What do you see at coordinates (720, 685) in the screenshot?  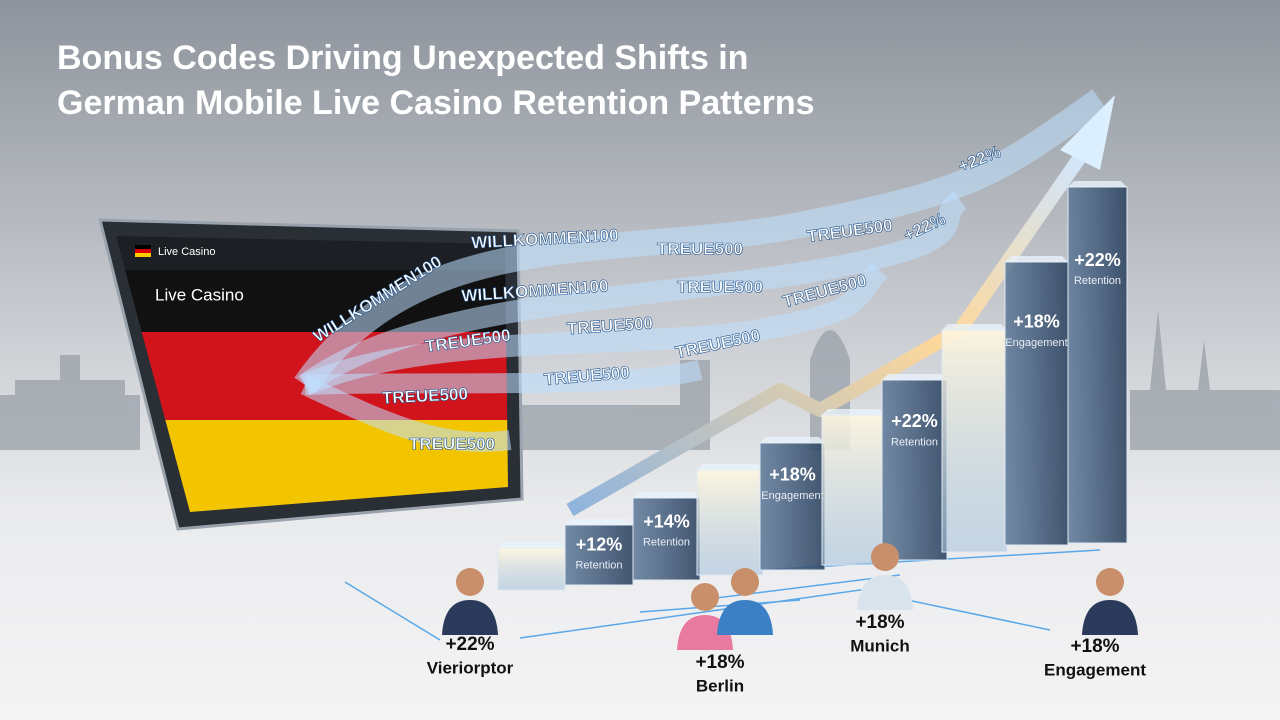 I see `person-label: Berlin` at bounding box center [720, 685].